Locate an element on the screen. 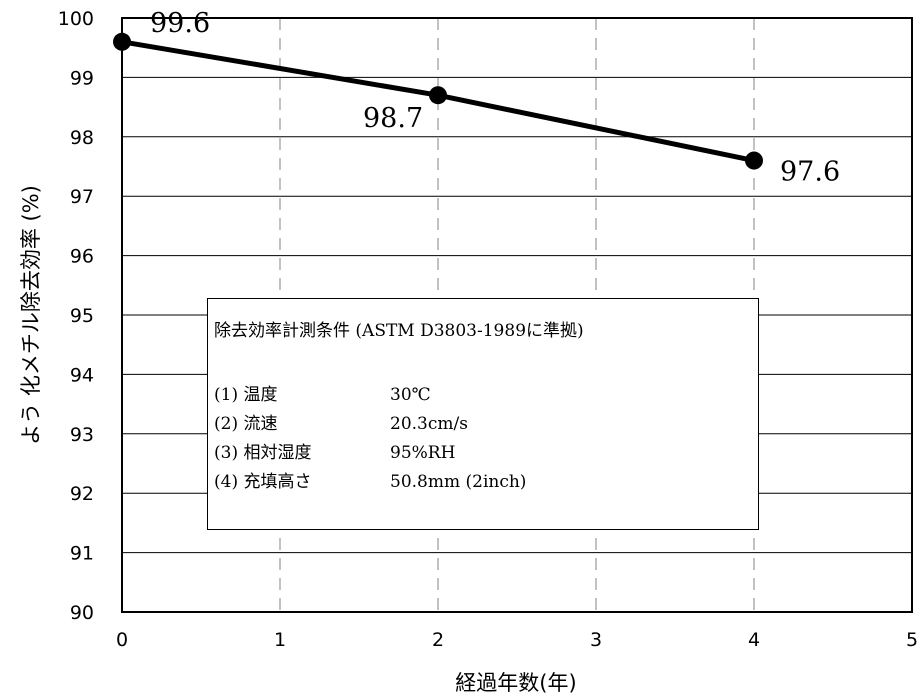 This screenshot has height=697, width=920. condition-value: 50.8mm (2inch) is located at coordinates (458, 482).